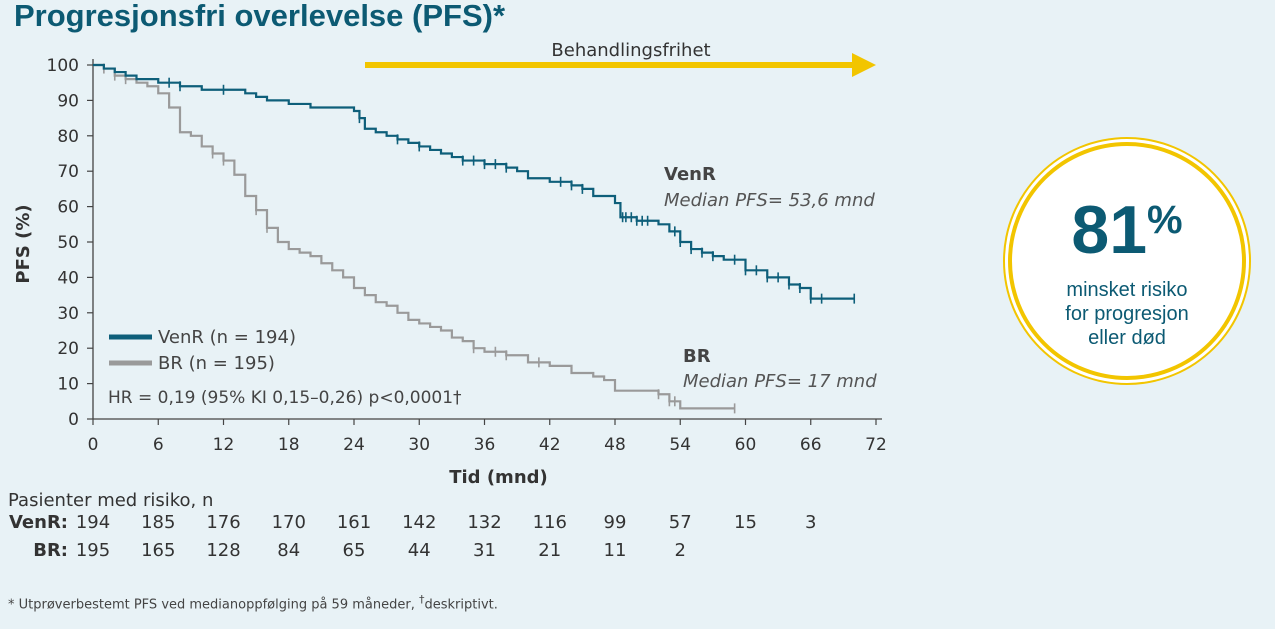  What do you see at coordinates (1165, 220) in the screenshot?
I see `badge-percent-sign: %` at bounding box center [1165, 220].